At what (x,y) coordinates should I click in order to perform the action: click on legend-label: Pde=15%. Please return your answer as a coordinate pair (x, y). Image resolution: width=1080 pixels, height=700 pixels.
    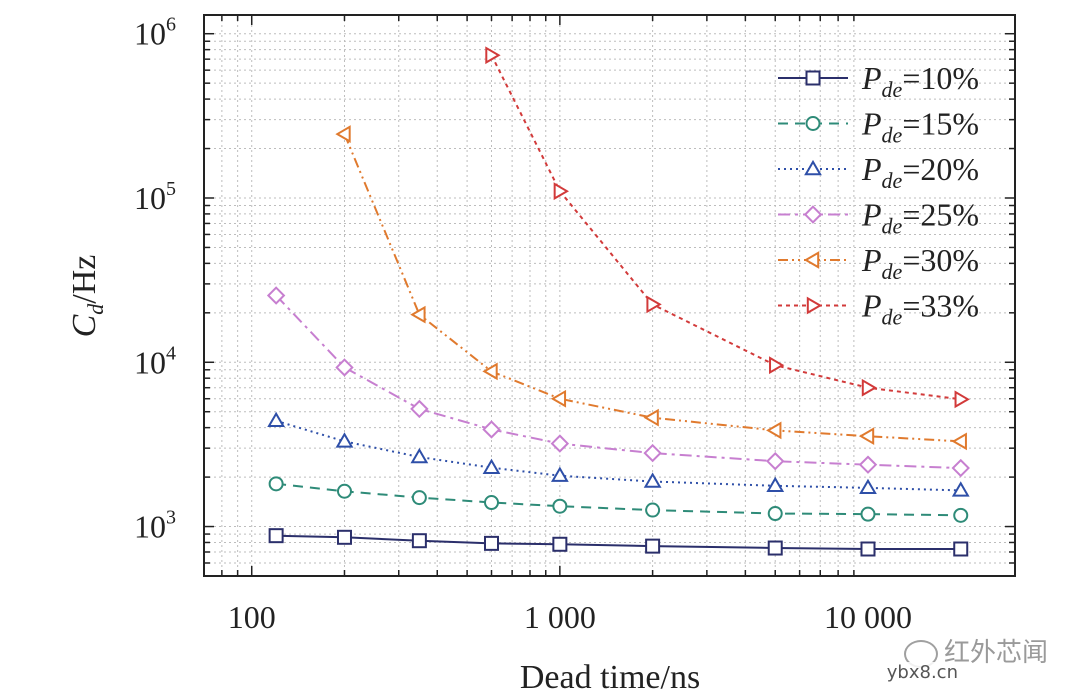
    Looking at the image, I should click on (920, 127).